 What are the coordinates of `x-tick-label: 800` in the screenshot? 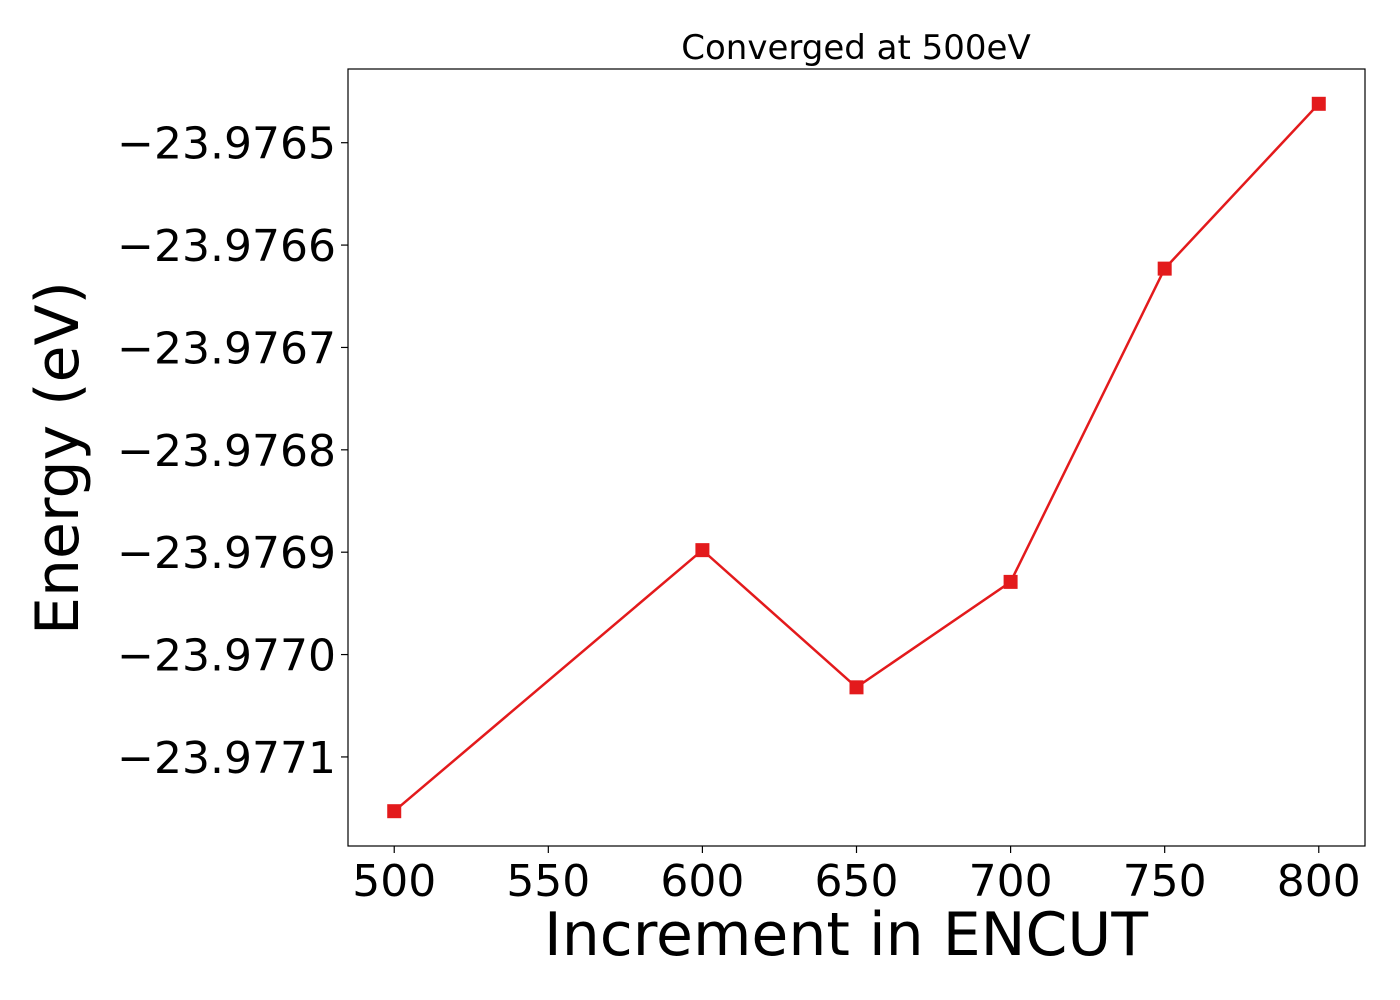 It's located at (1319, 881).